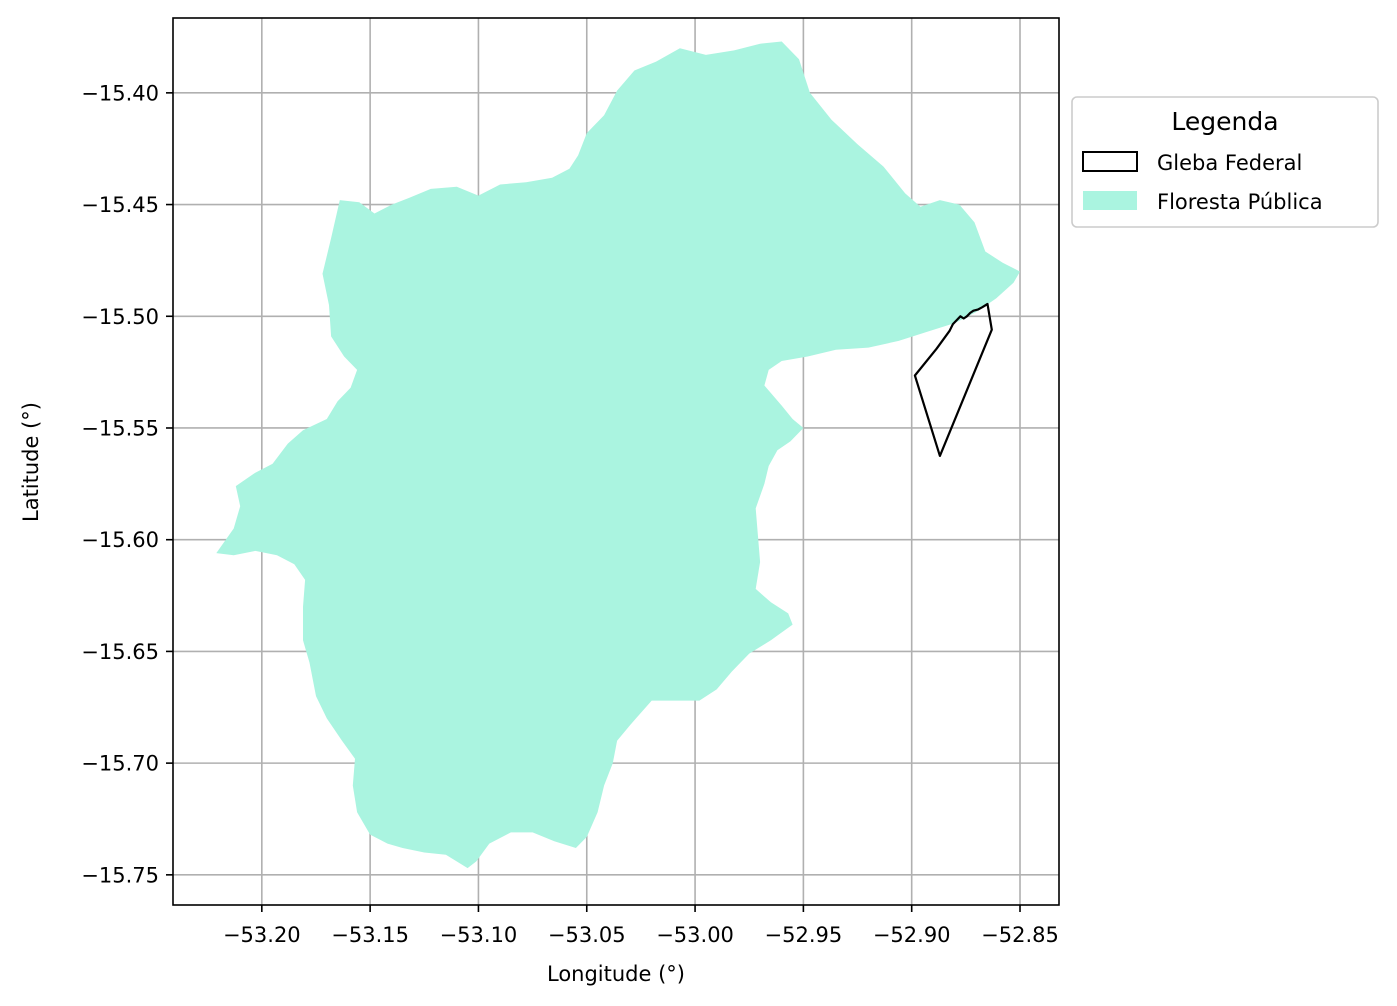  I want to click on y-tick-label: −15.70, so click(120, 764).